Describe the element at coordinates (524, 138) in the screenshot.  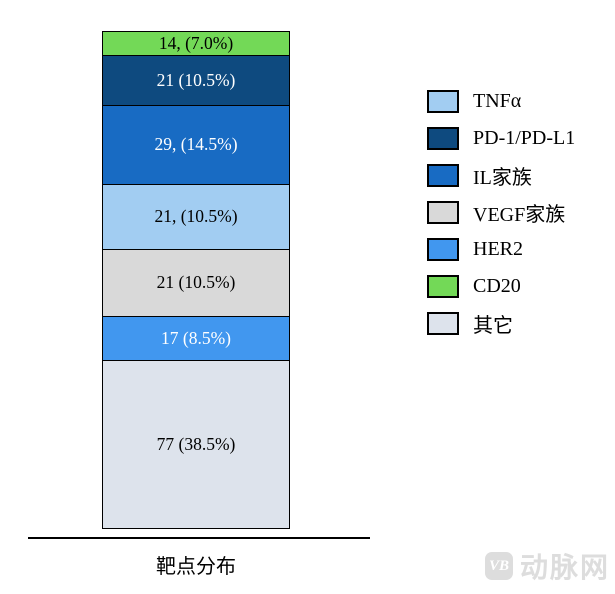
I see `legend-label: PD-1/PD-L1` at that location.